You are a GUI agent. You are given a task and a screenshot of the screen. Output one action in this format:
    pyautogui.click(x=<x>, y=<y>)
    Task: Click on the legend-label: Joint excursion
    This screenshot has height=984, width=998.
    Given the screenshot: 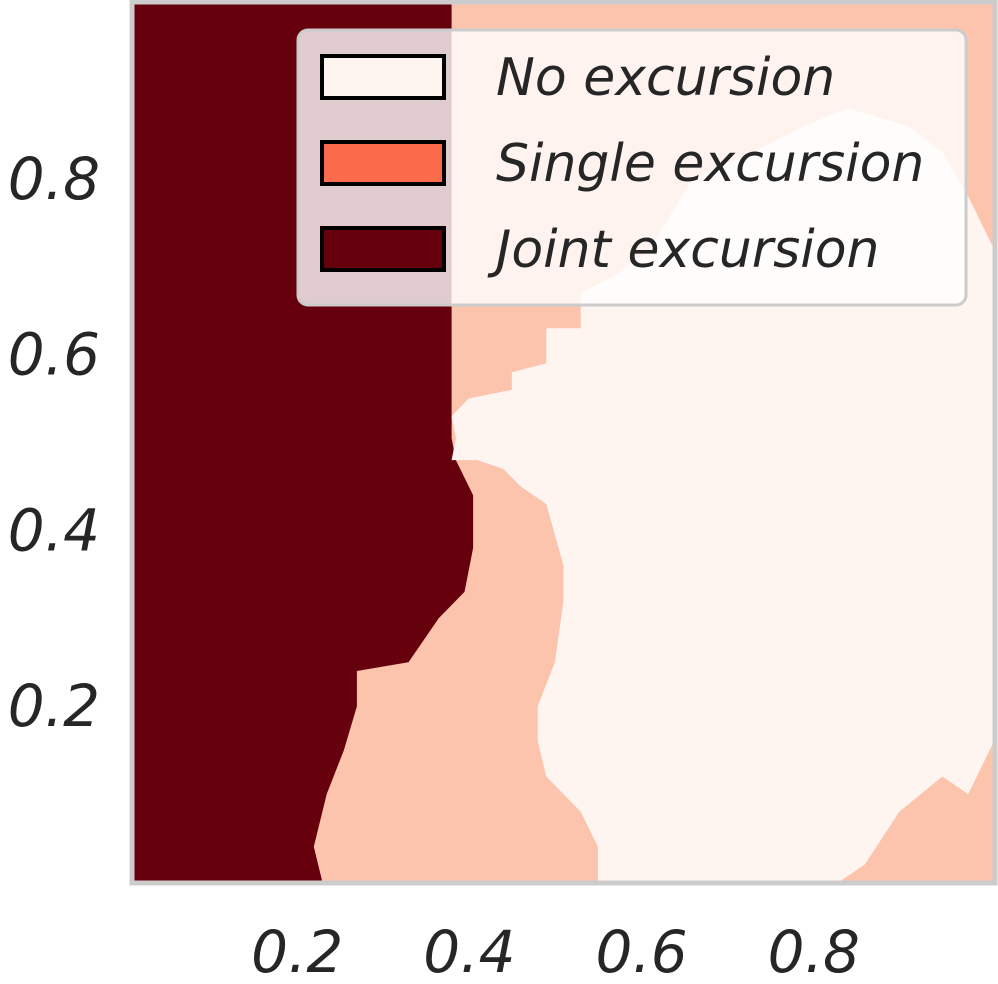 What is the action you would take?
    pyautogui.click(x=683, y=250)
    